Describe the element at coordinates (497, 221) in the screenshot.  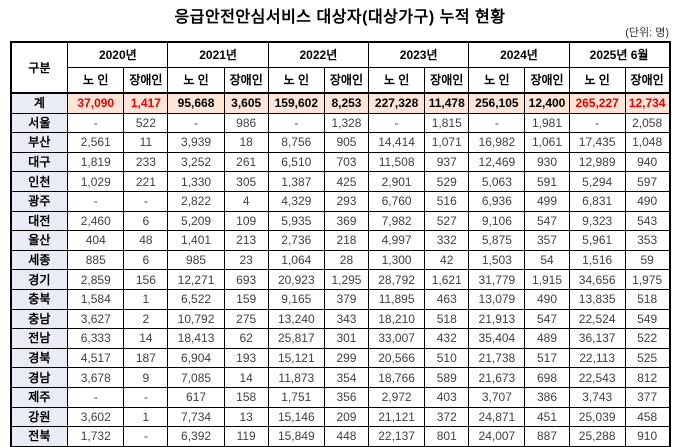
I see `data-cell: 9,106` at that location.